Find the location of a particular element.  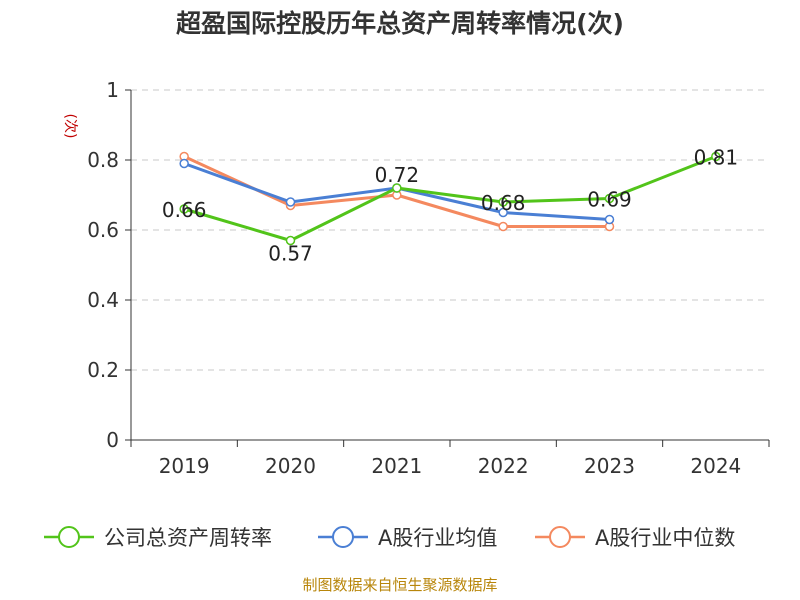

series-line is located at coordinates (450, 198).